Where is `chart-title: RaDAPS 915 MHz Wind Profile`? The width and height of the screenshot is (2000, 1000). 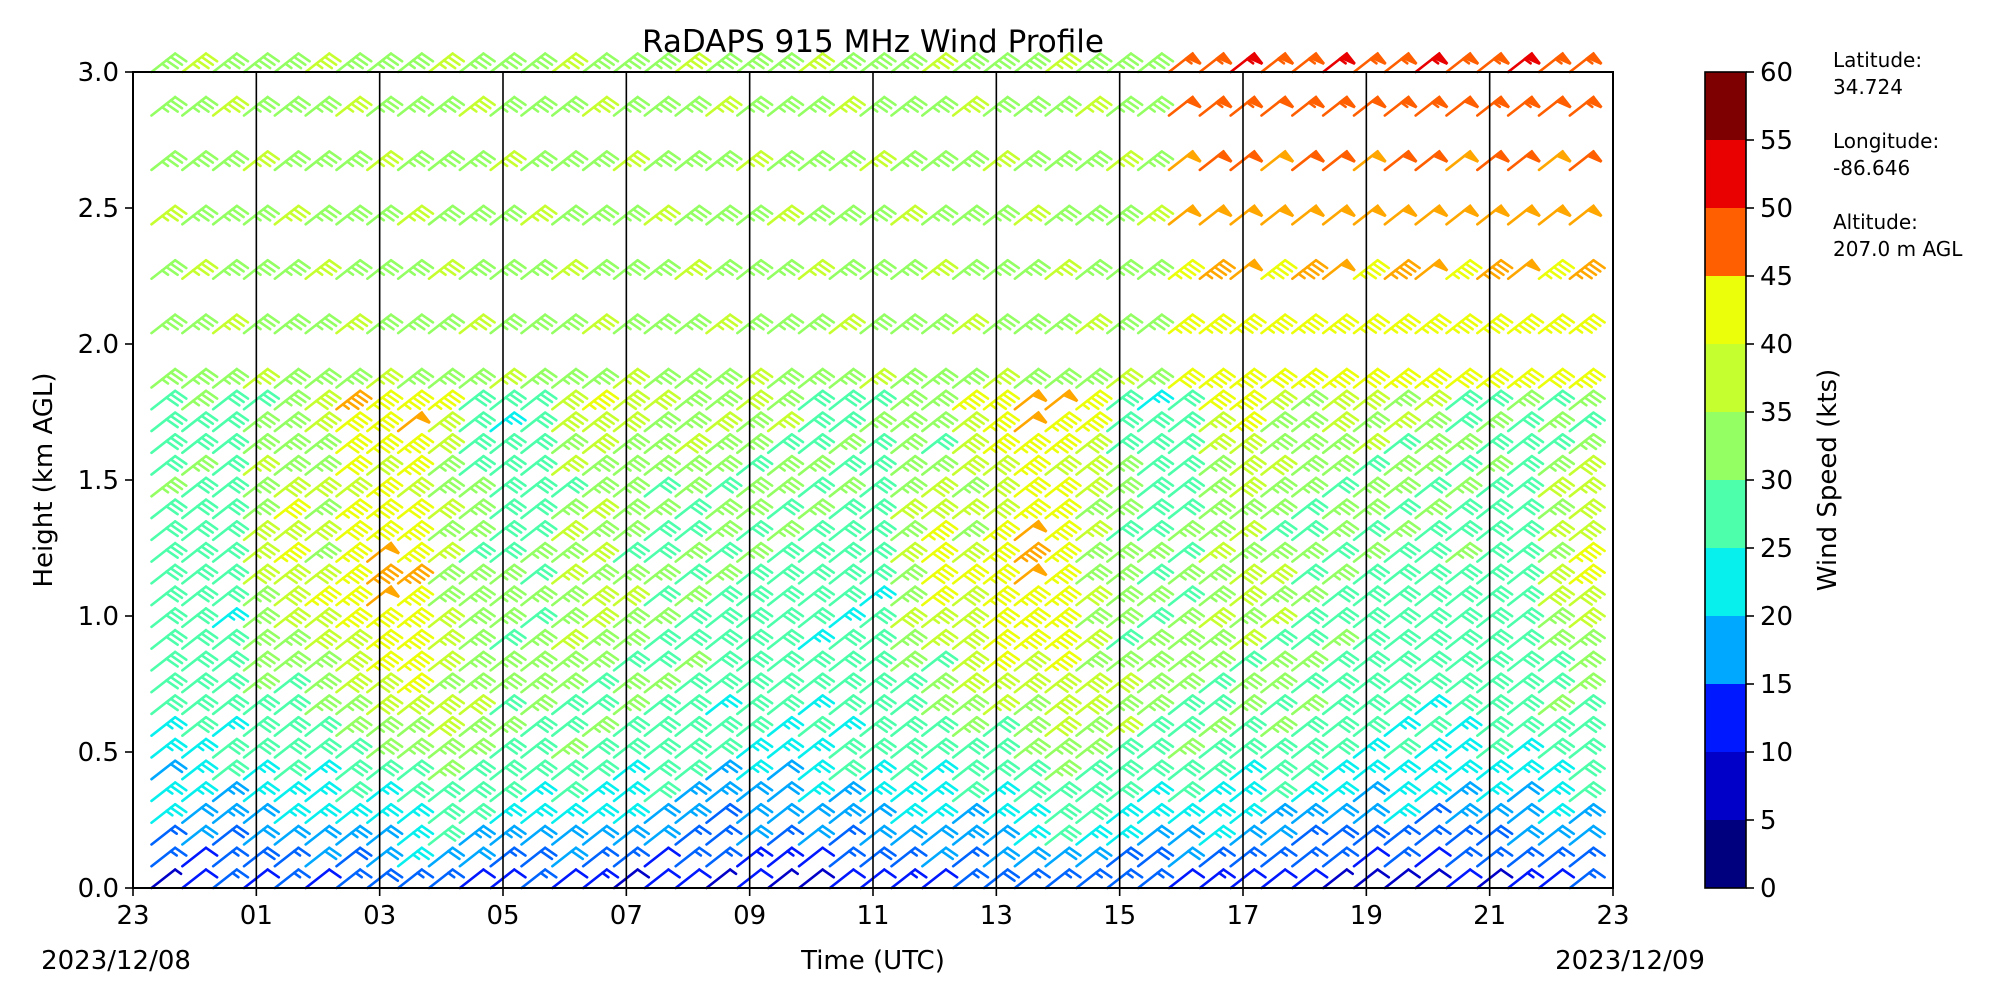
chart-title: RaDAPS 915 MHz Wind Profile is located at coordinates (873, 42).